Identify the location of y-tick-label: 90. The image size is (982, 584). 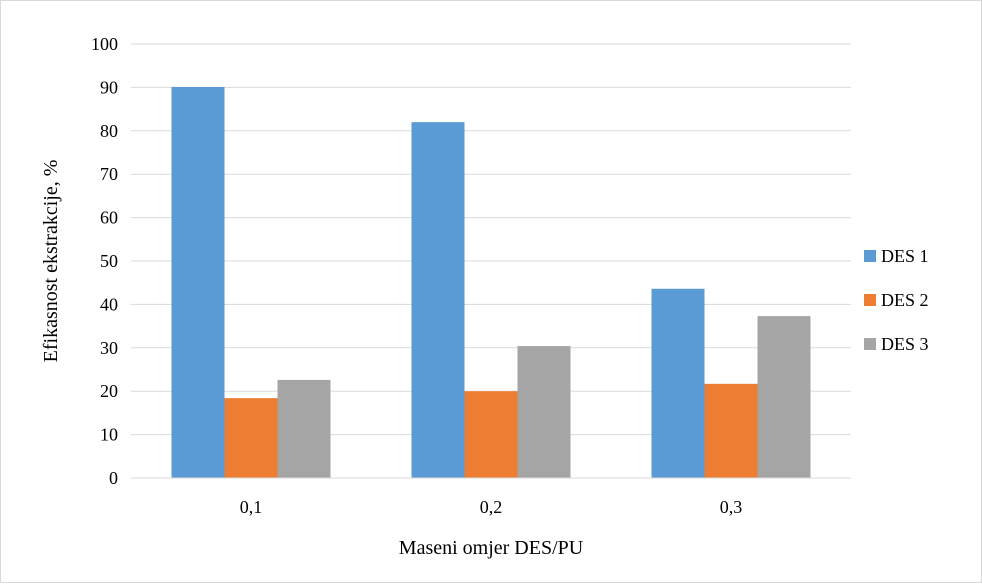
(109, 87).